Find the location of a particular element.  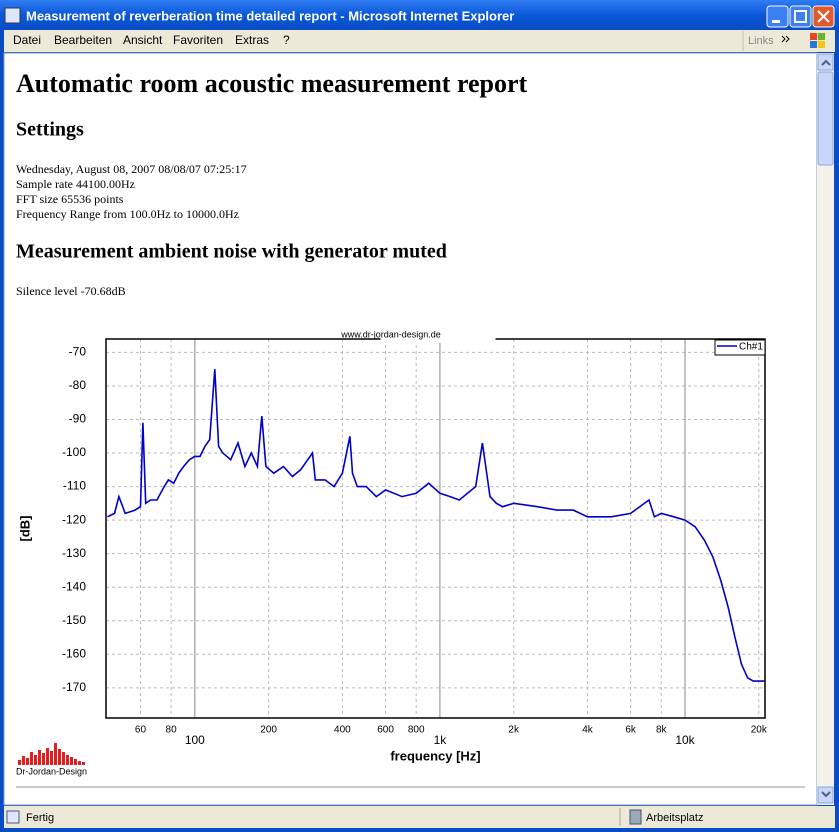

logo is located at coordinates (51, 754).